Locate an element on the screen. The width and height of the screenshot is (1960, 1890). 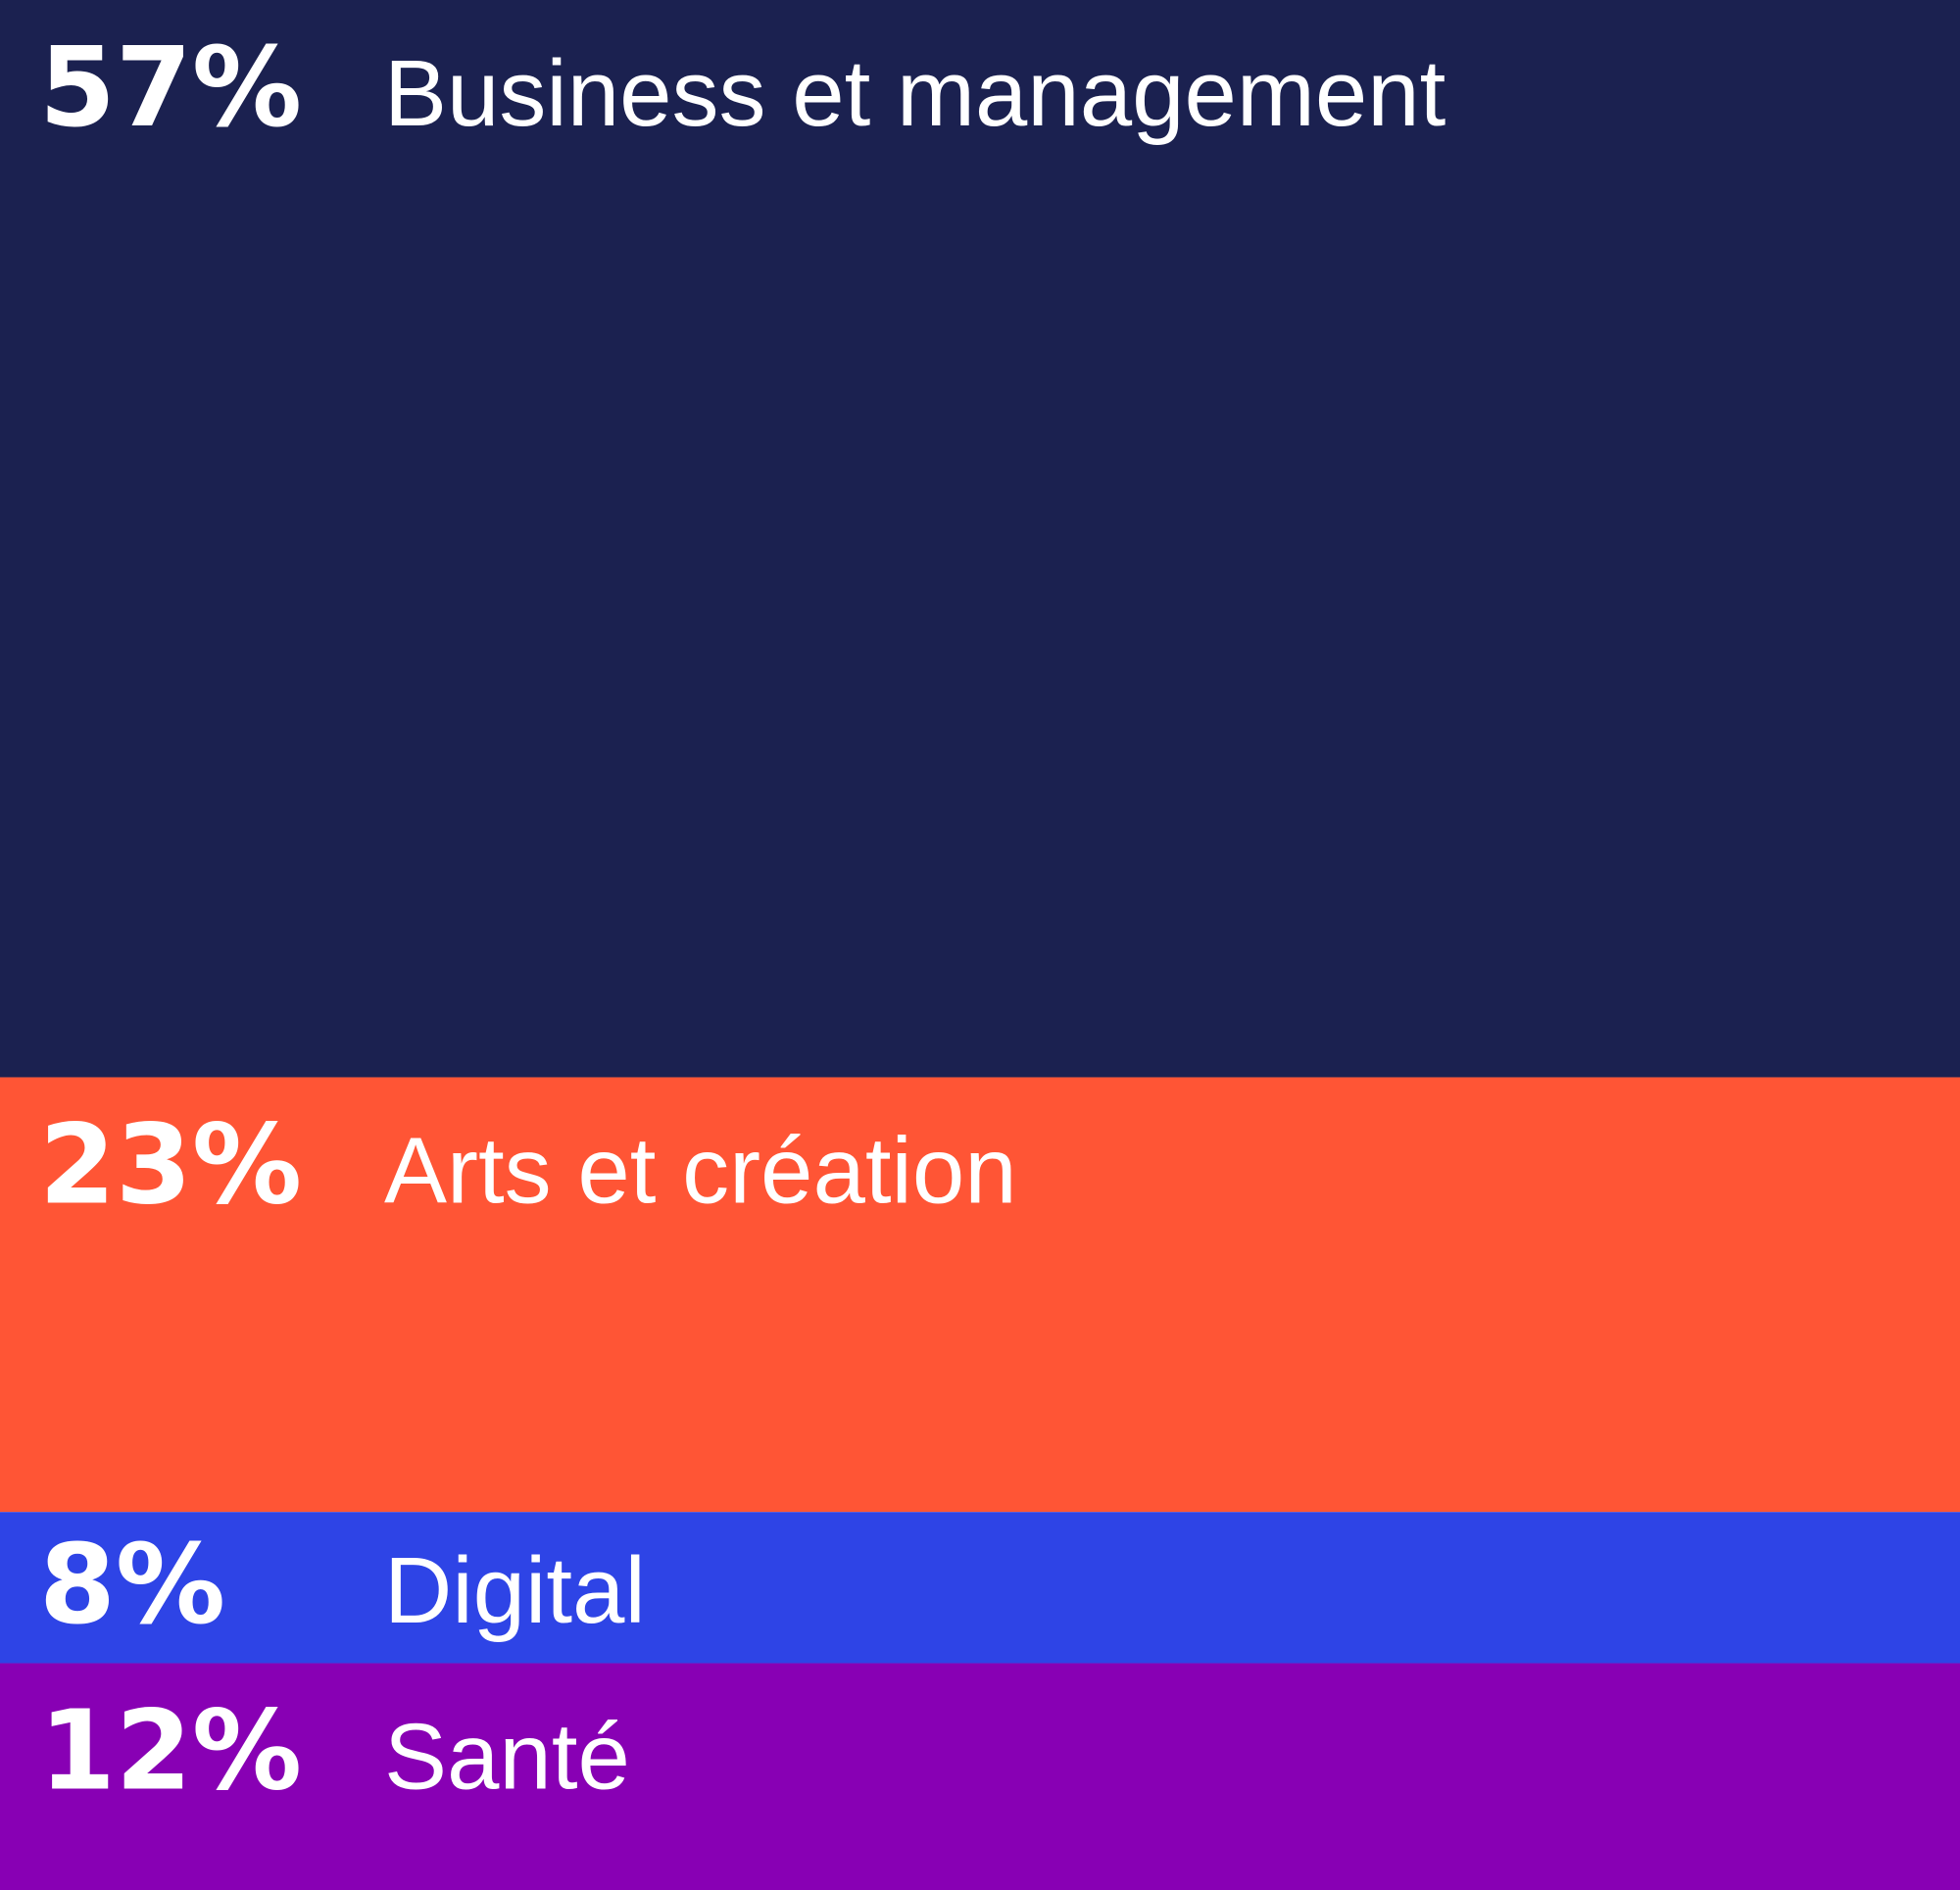
value-label: 23% is located at coordinates (170, 1166).